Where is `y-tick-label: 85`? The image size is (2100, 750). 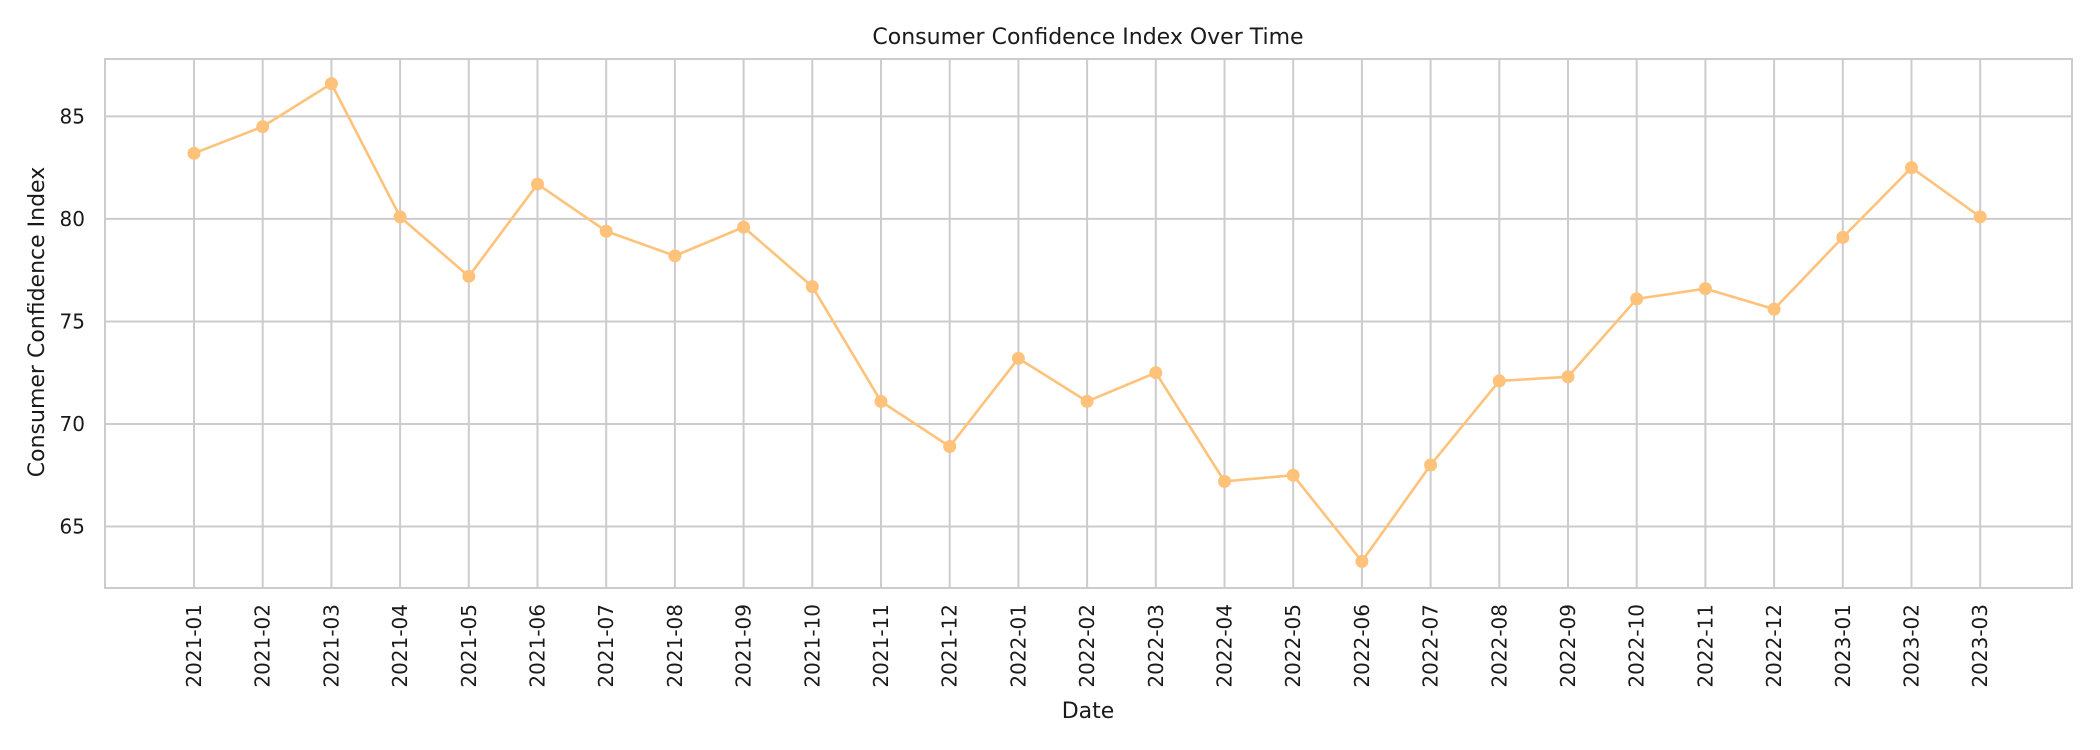
y-tick-label: 85 is located at coordinates (72, 116).